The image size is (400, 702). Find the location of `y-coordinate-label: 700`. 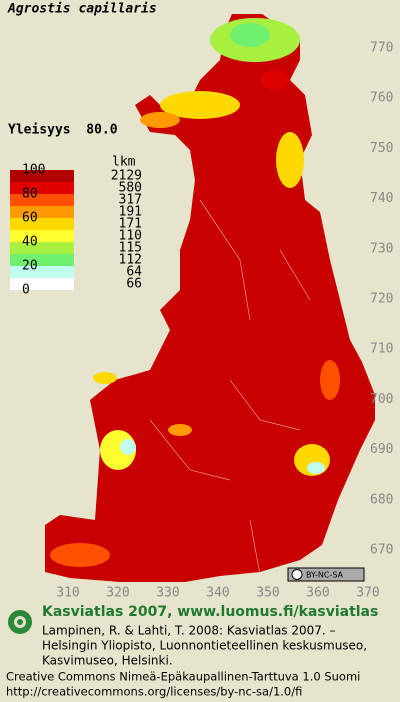

y-coordinate-label: 700 is located at coordinates (381, 399).